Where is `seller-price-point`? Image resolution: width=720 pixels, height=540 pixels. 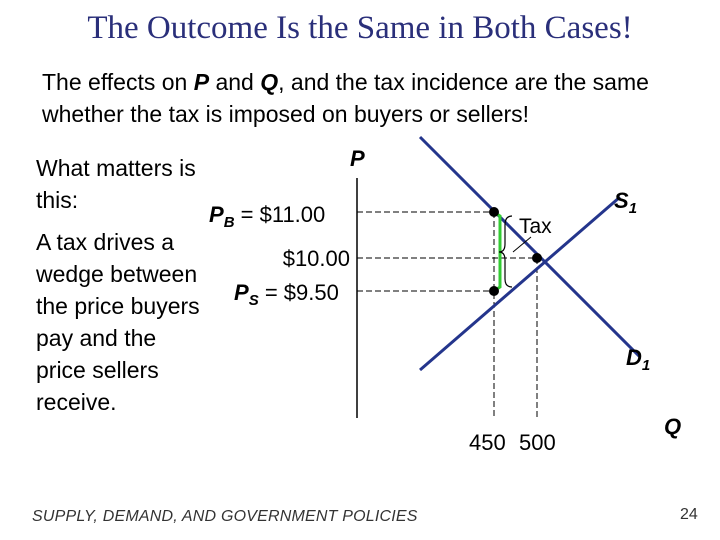 seller-price-point is located at coordinates (494, 291).